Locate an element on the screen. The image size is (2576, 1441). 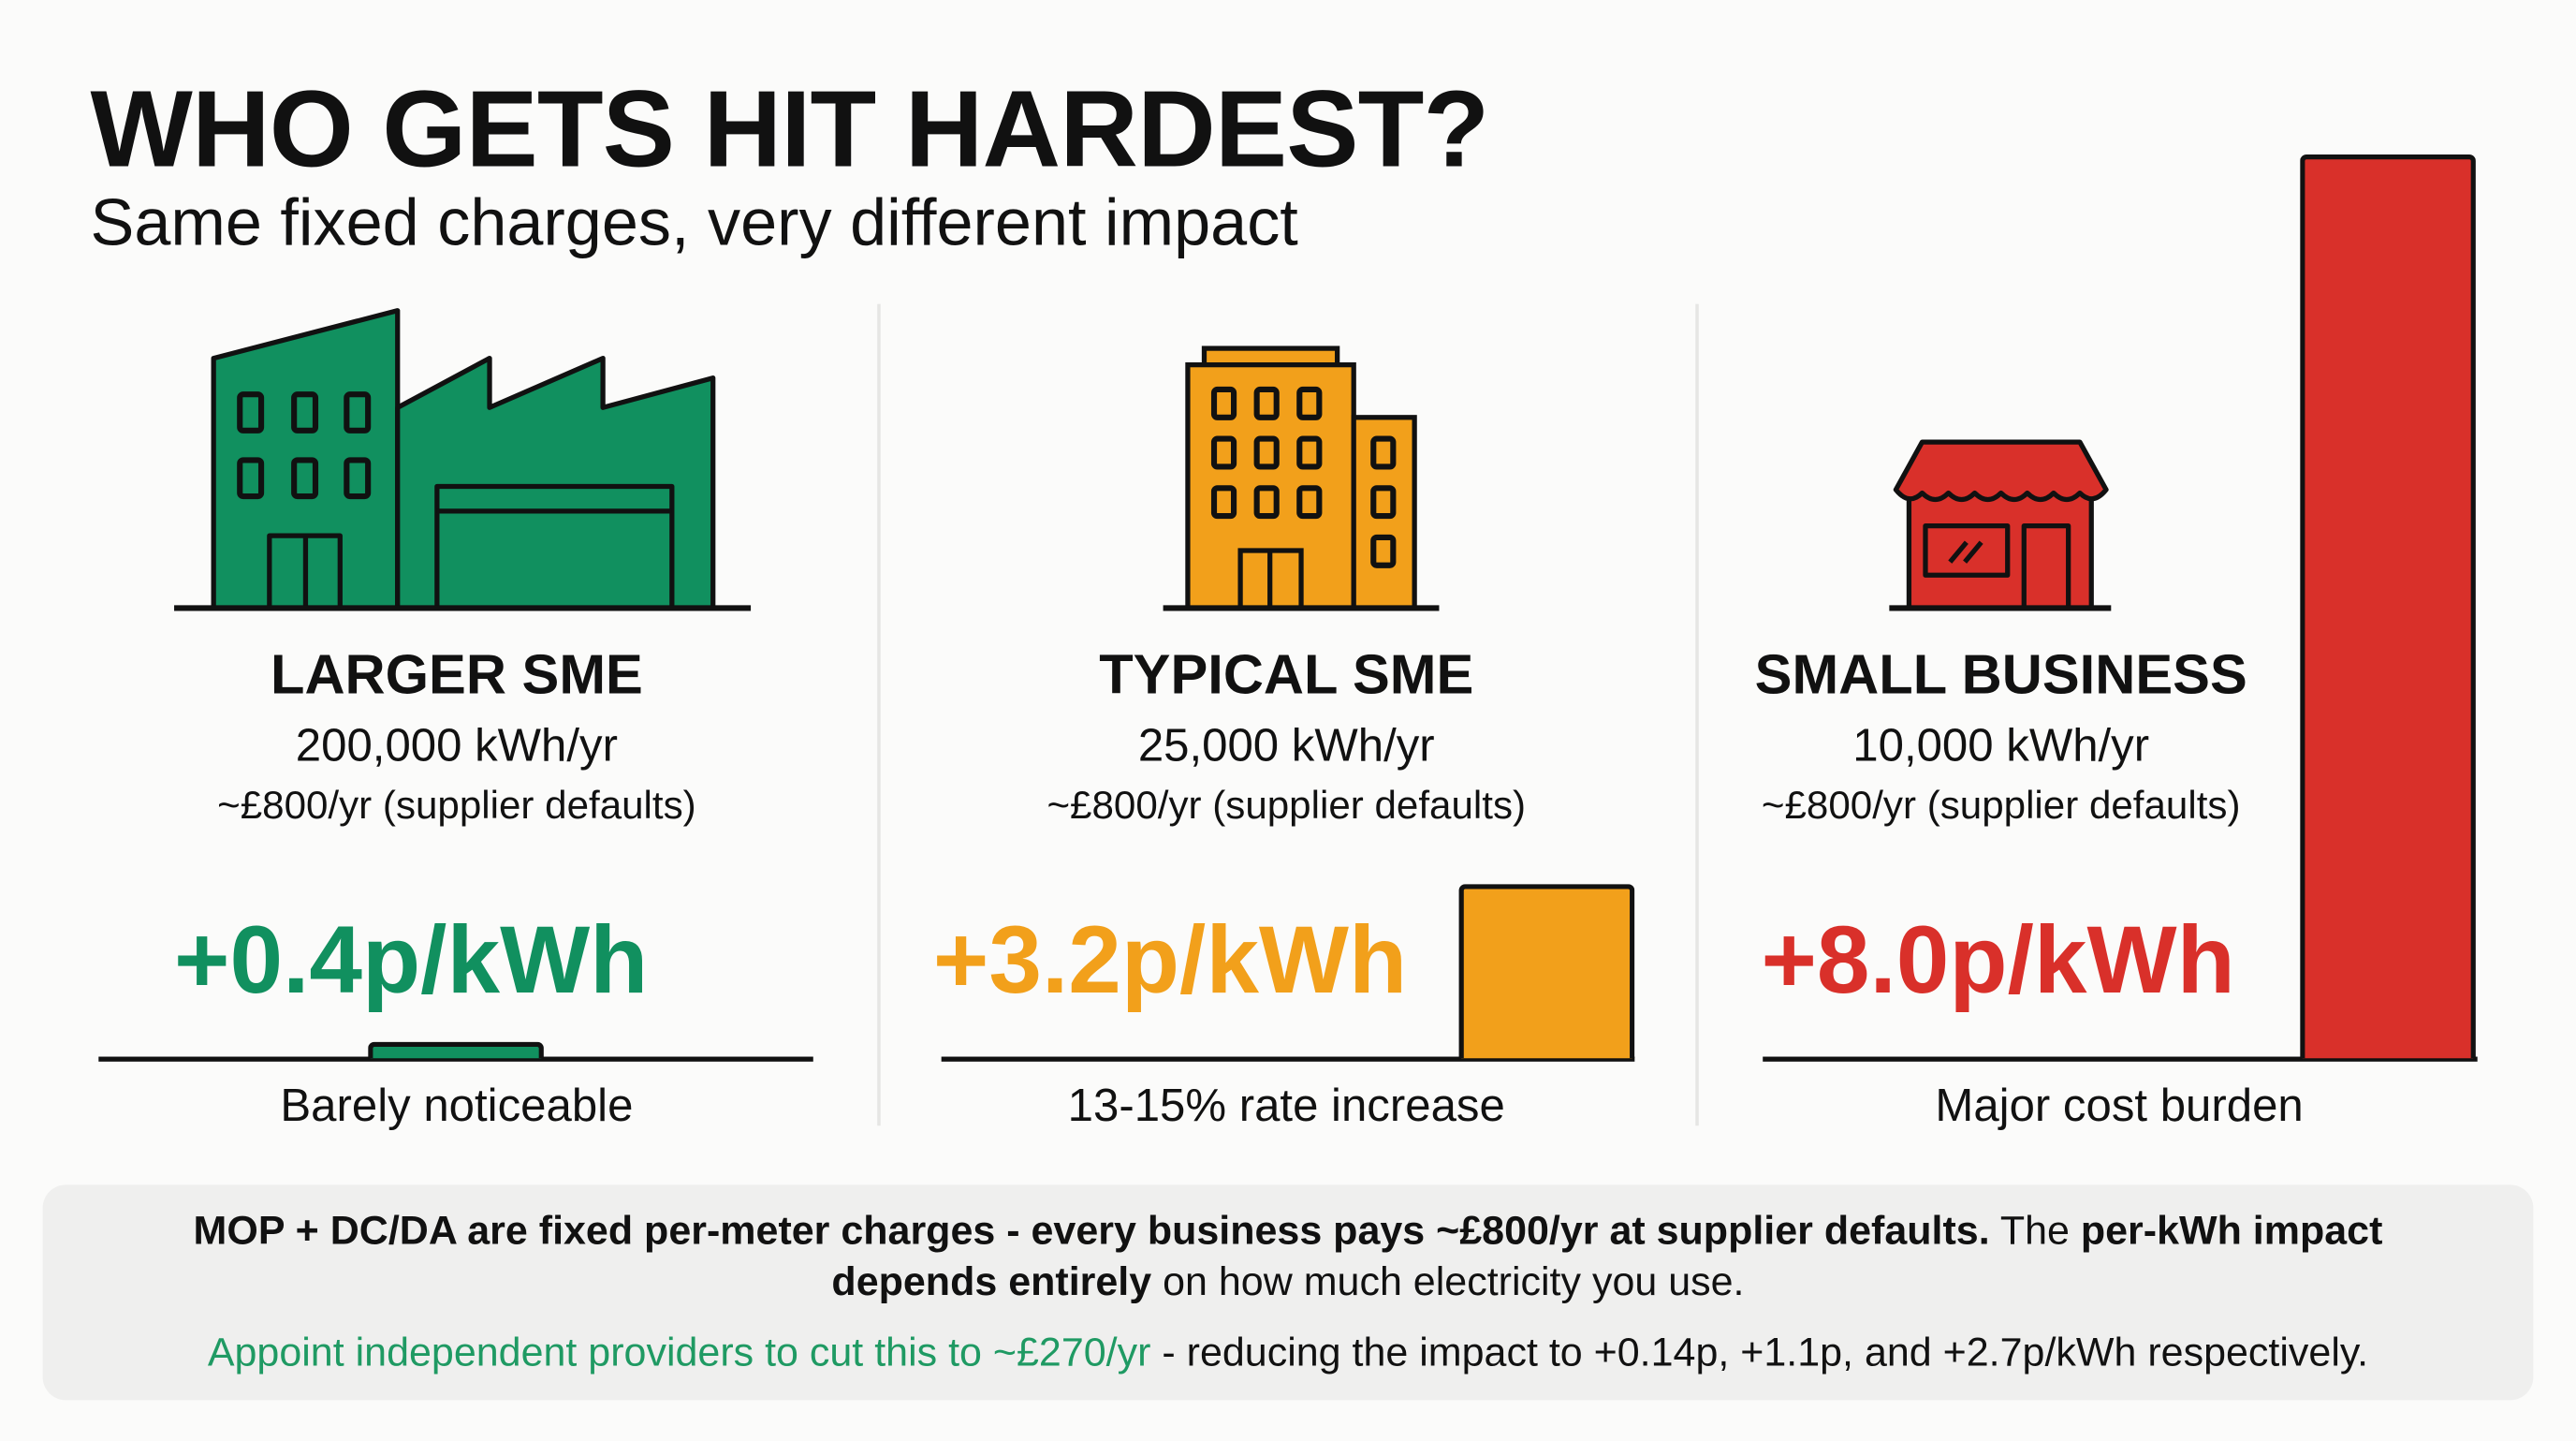
office-building-icon is located at coordinates (1301, 478).